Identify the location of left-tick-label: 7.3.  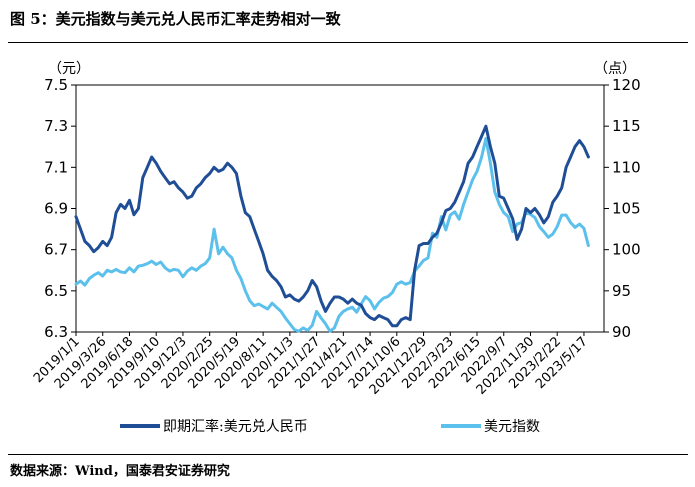
(56, 126).